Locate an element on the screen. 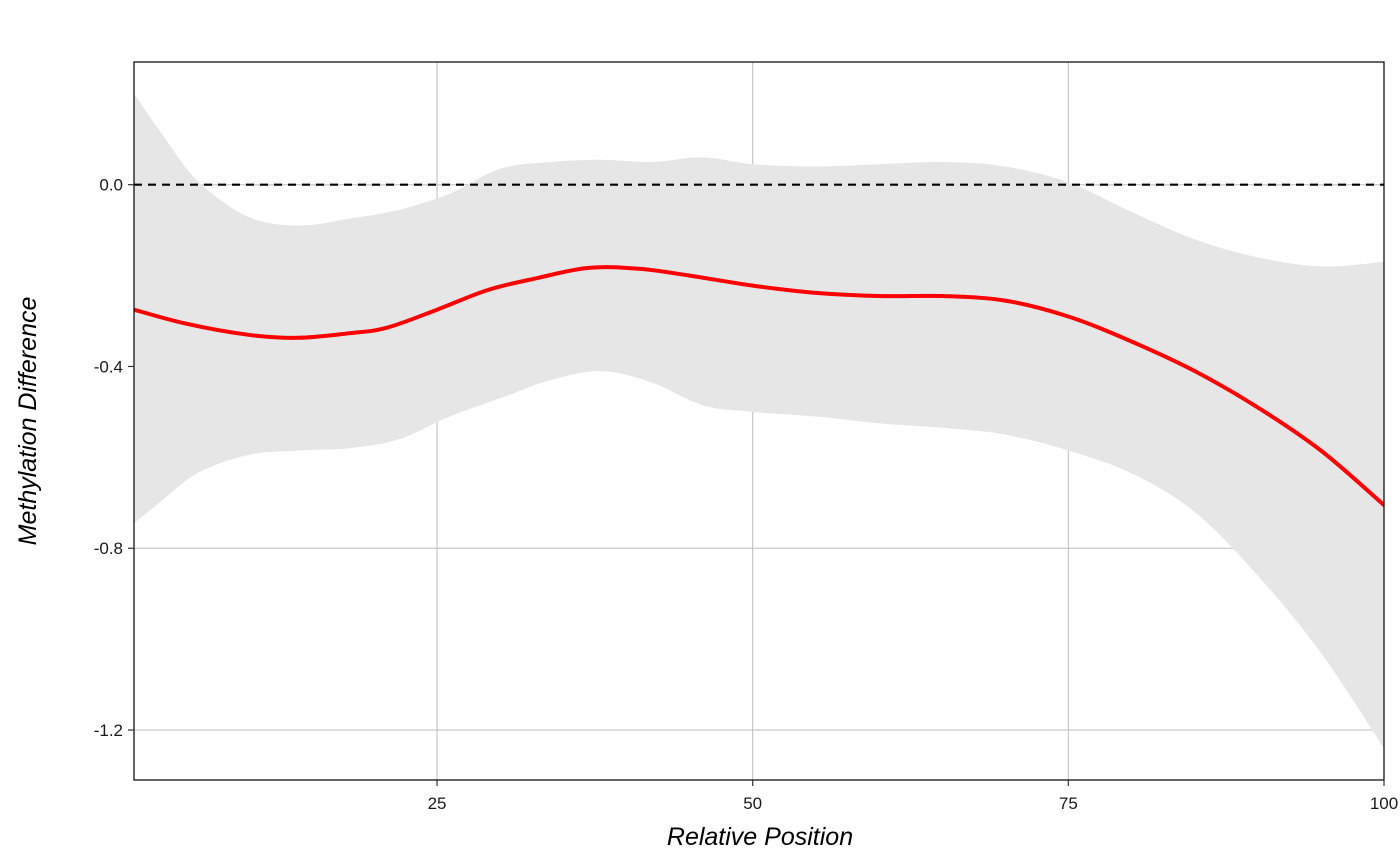  x-axis-title: Relative Position is located at coordinates (760, 837).